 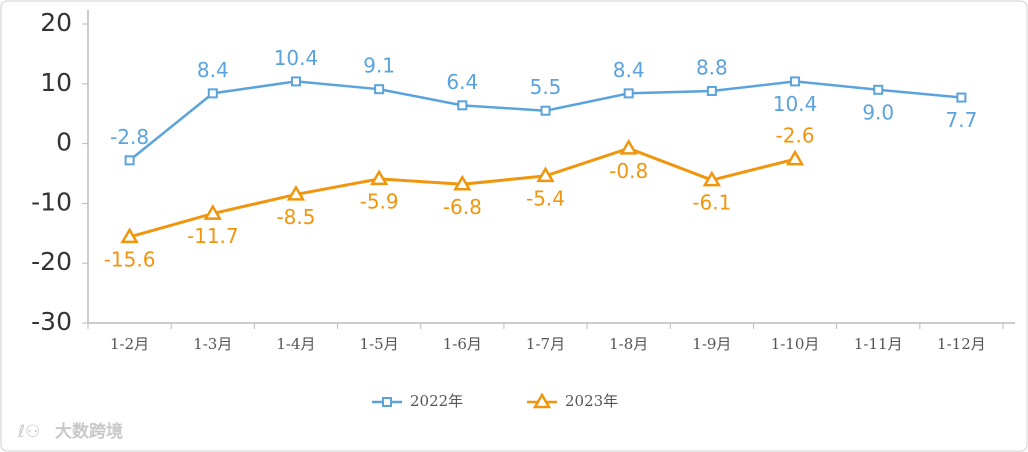 I want to click on data-label: -2.6, so click(x=795, y=136).